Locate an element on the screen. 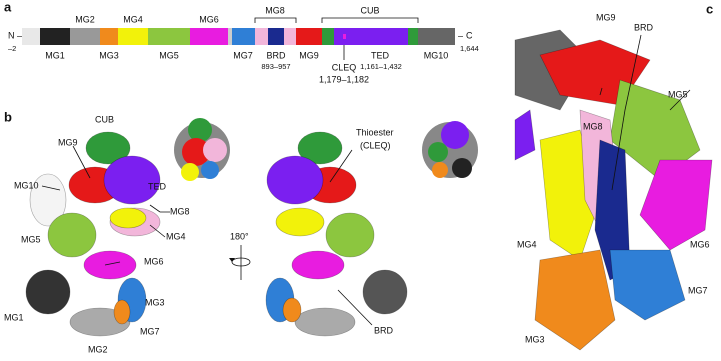 Image resolution: width=721 pixels, height=361 pixels. domain-label: TED is located at coordinates (380, 55).